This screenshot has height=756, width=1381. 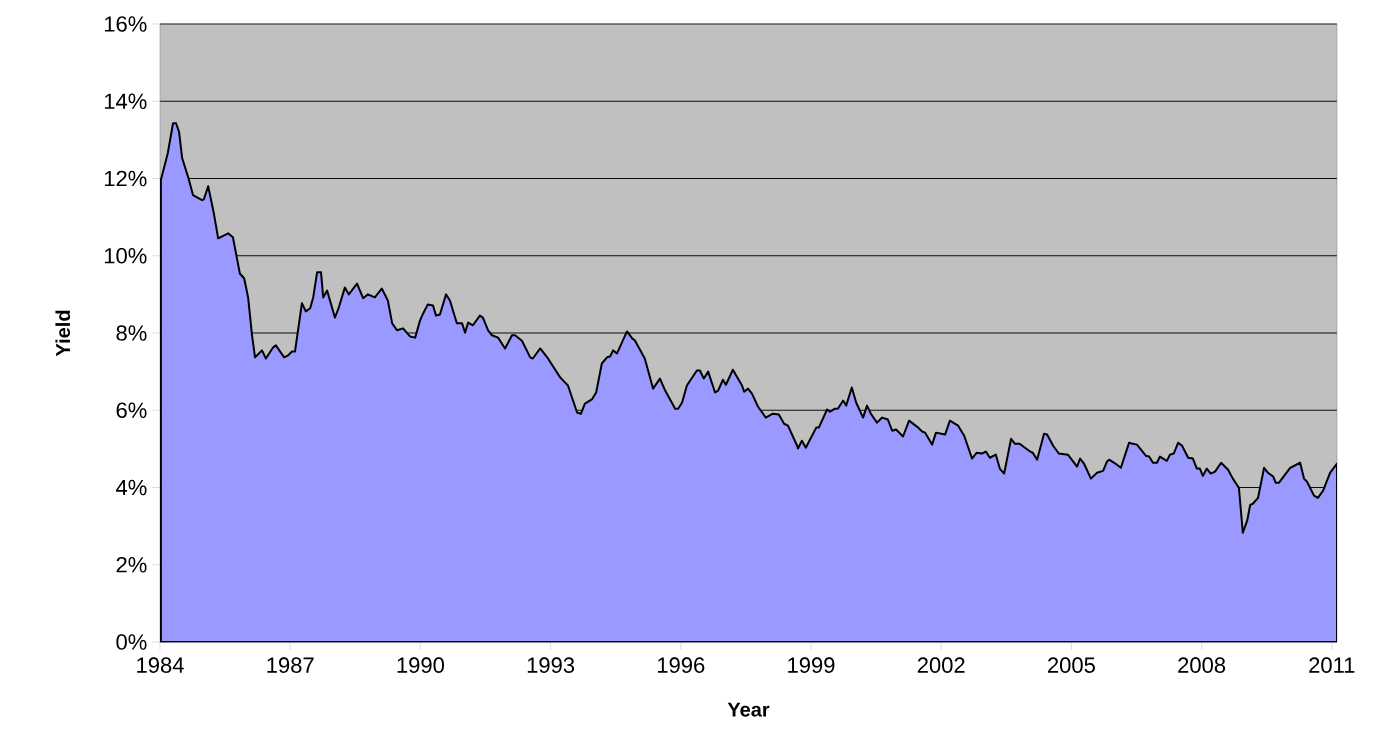 What do you see at coordinates (131, 642) in the screenshot?
I see `y-tick-label: 0%` at bounding box center [131, 642].